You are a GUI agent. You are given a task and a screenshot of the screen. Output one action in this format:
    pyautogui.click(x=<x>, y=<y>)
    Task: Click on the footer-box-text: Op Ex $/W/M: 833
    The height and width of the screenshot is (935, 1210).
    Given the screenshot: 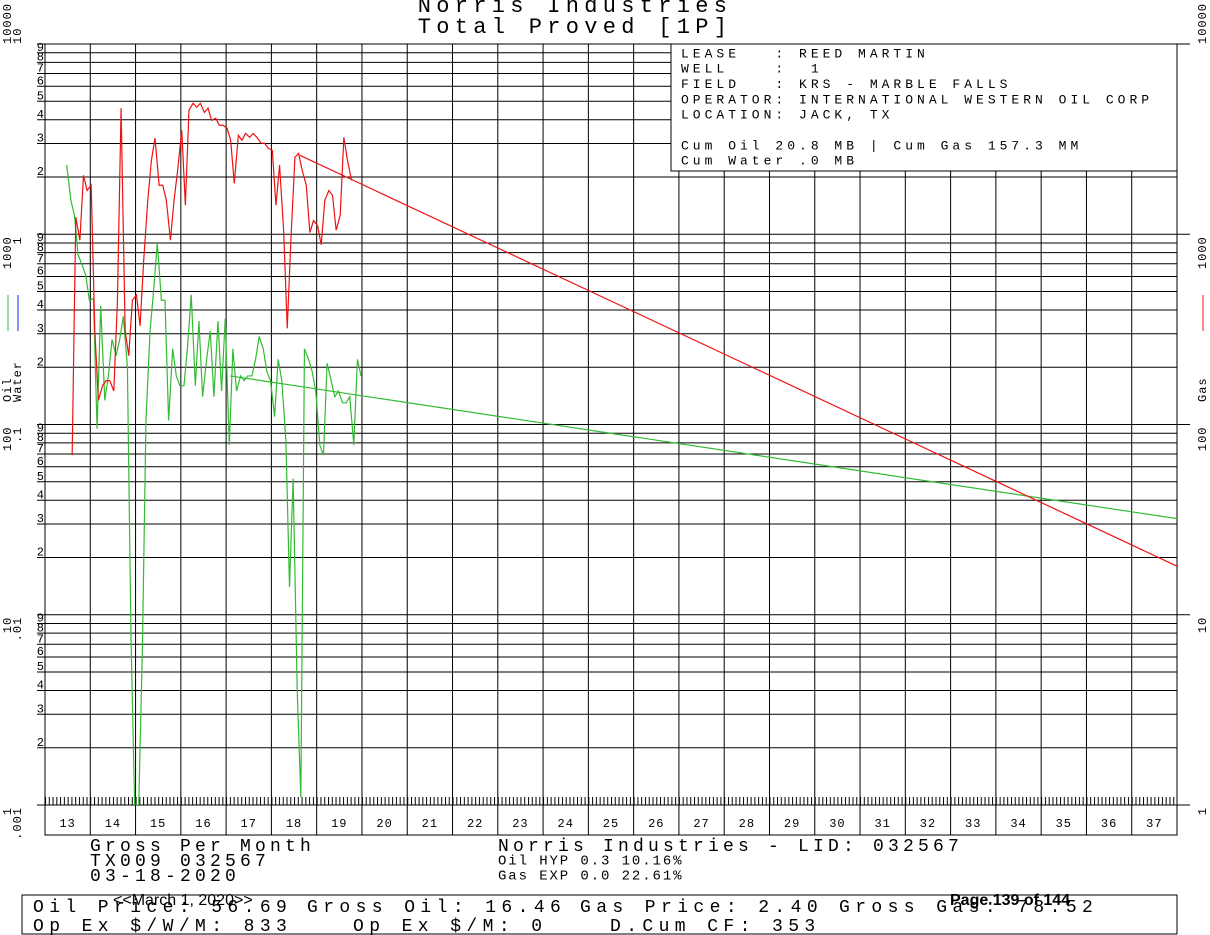 What is the action you would take?
    pyautogui.click(x=162, y=926)
    